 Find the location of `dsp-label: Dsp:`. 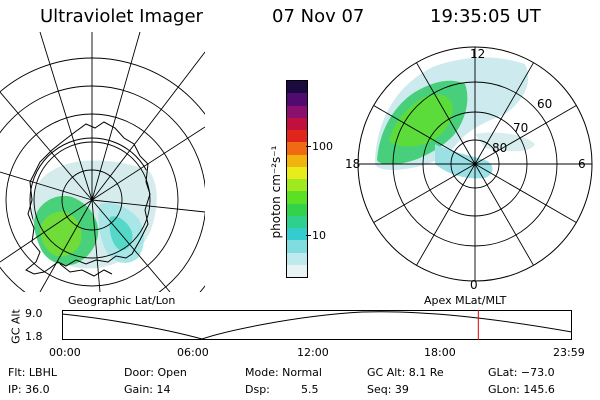

dsp-label: Dsp: is located at coordinates (257, 389).